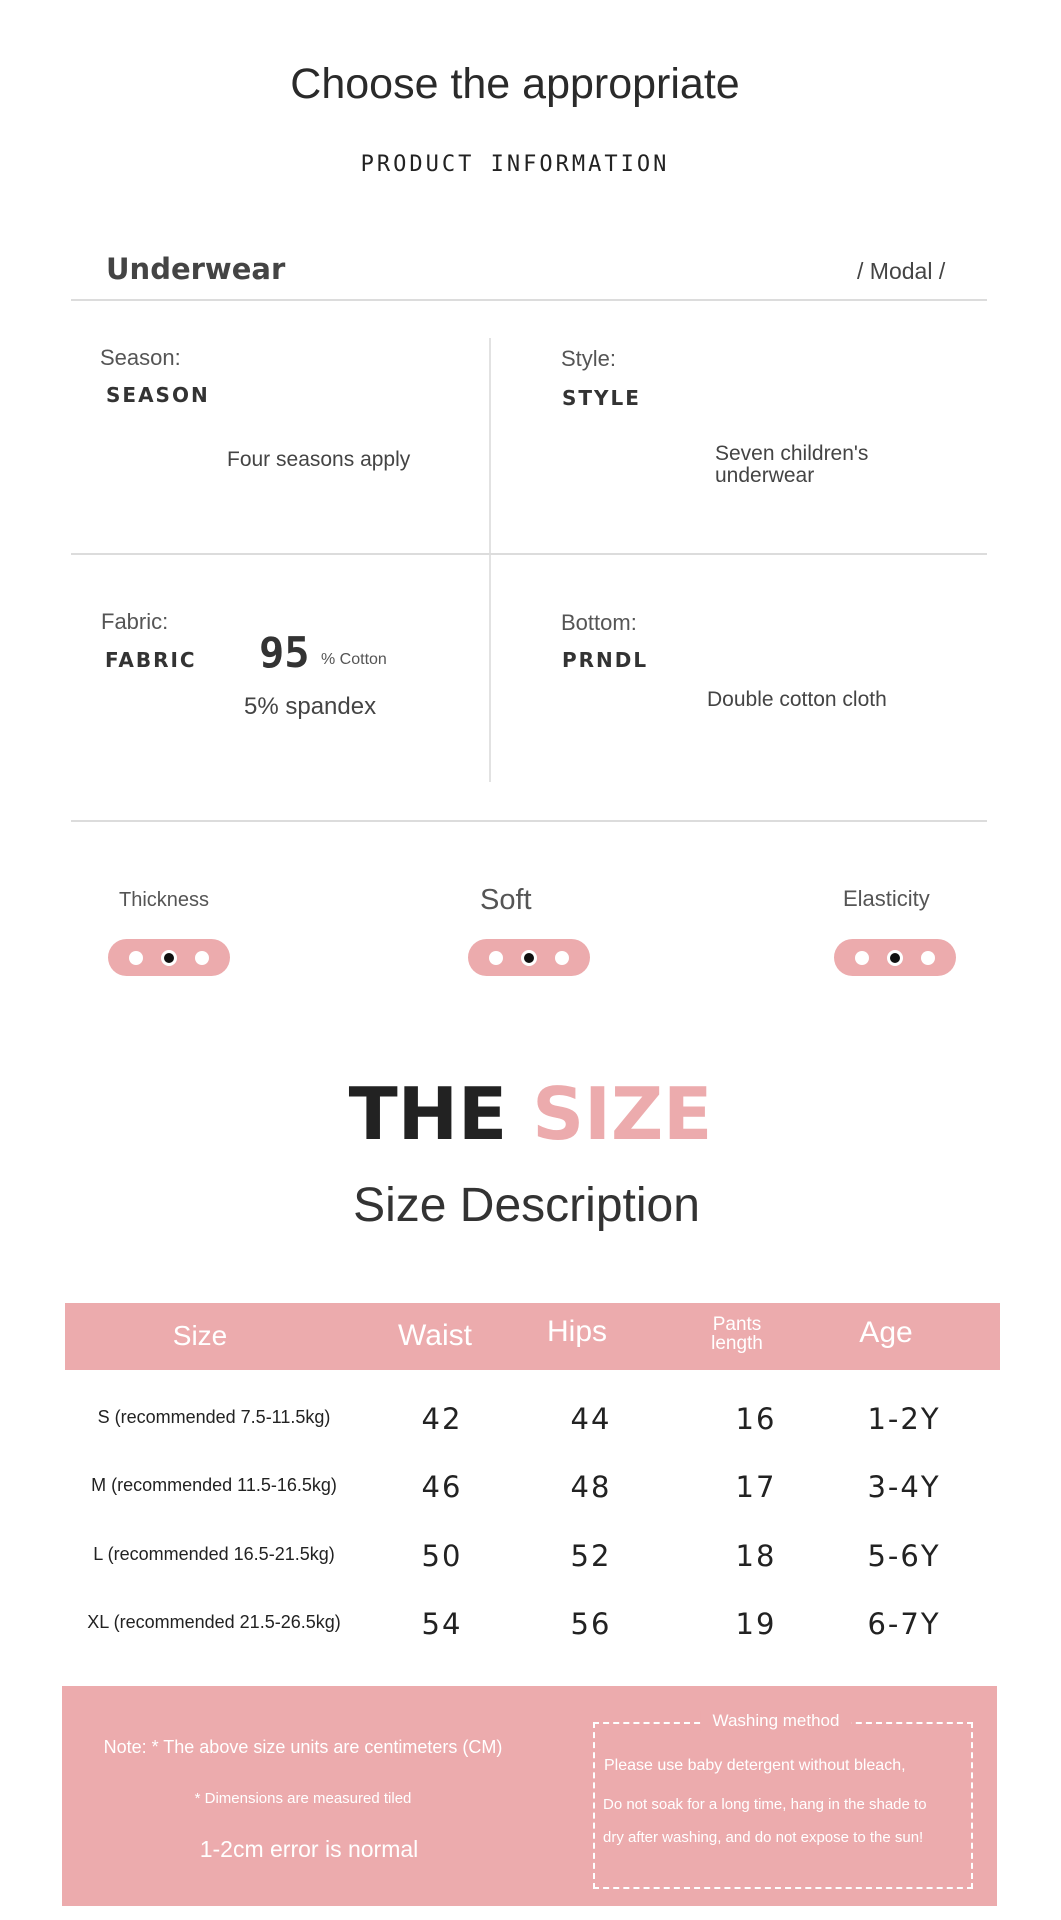 The height and width of the screenshot is (1920, 1061). I want to click on size-section-subtitle: Size Description, so click(526, 1205).